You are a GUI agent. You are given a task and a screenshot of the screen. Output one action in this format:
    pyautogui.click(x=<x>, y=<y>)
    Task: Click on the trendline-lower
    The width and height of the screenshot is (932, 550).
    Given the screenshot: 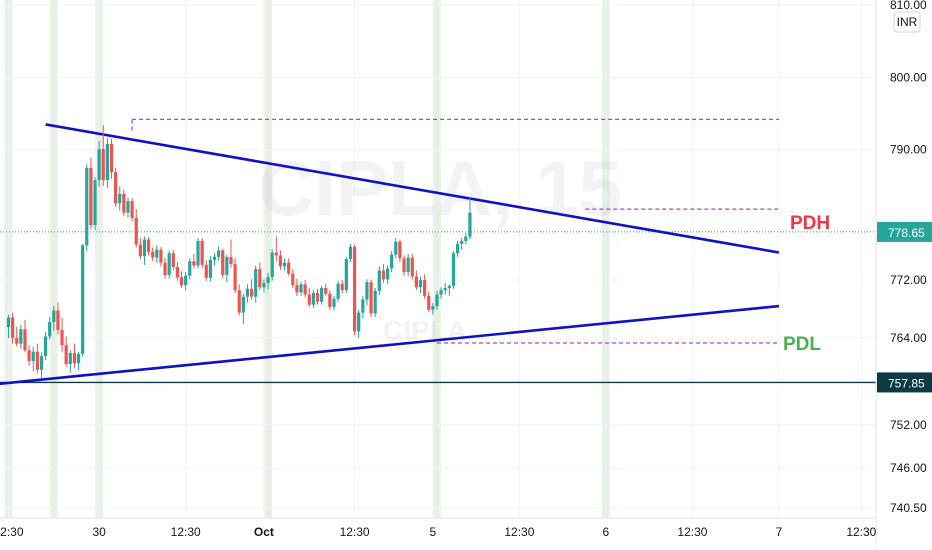 What is the action you would take?
    pyautogui.click(x=390, y=345)
    